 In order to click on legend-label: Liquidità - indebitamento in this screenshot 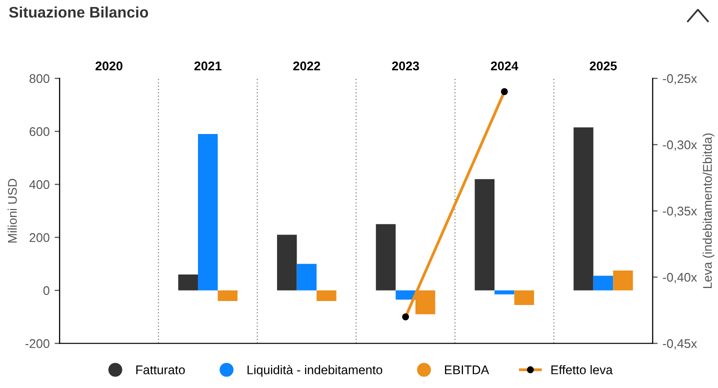, I will do `click(315, 370)`.